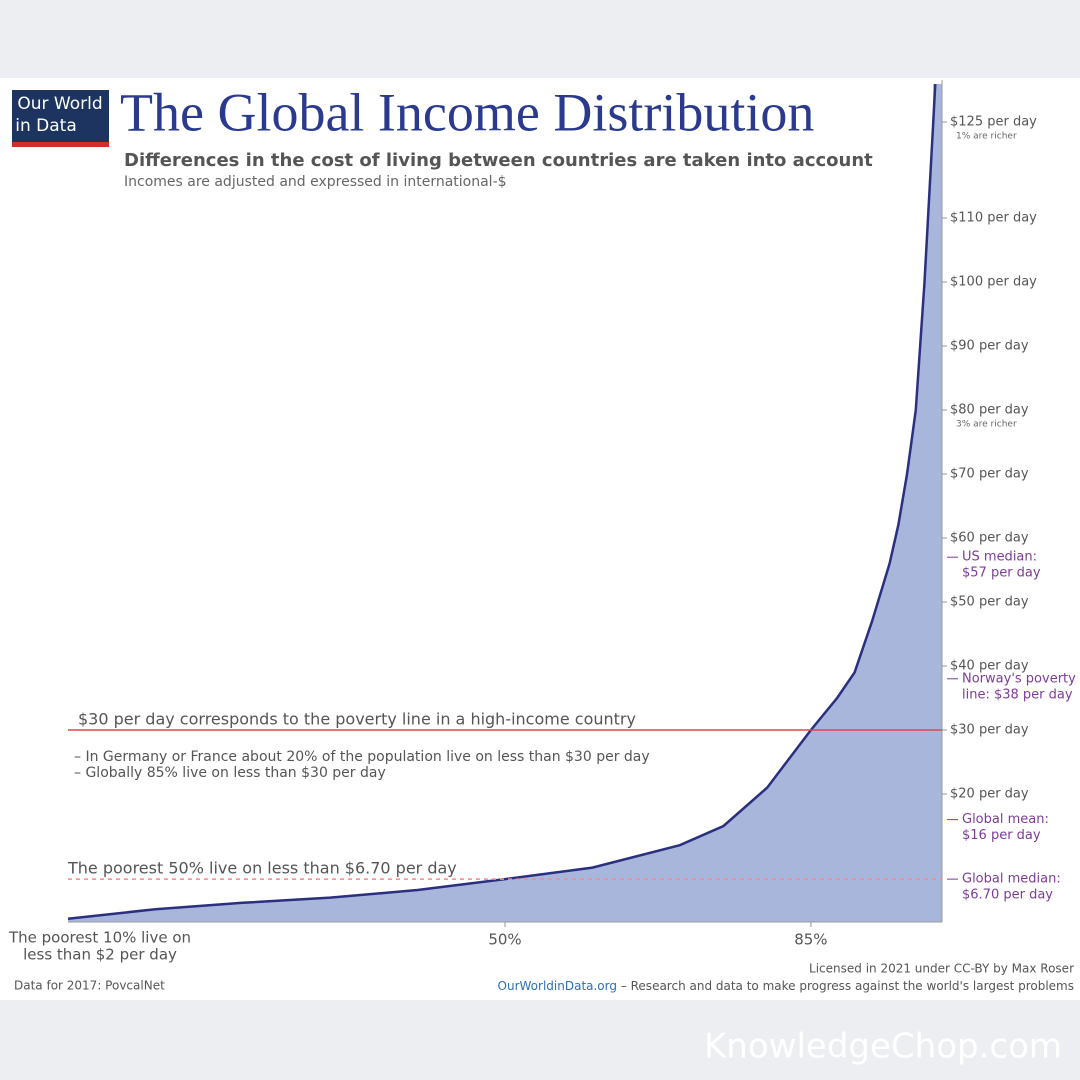  What do you see at coordinates (989, 730) in the screenshot?
I see `y-tick-label: $30 per day` at bounding box center [989, 730].